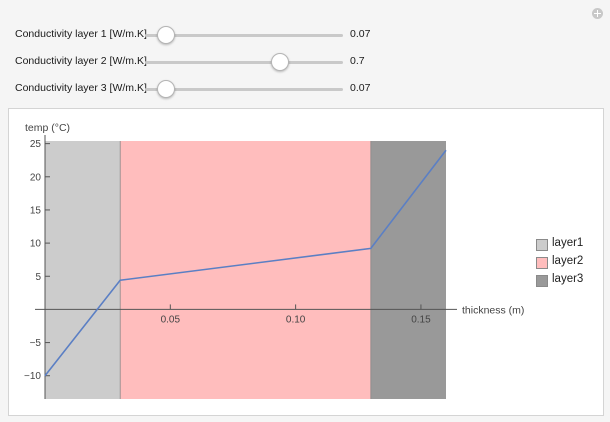  I want to click on y-tick-label: −5, so click(36, 343).